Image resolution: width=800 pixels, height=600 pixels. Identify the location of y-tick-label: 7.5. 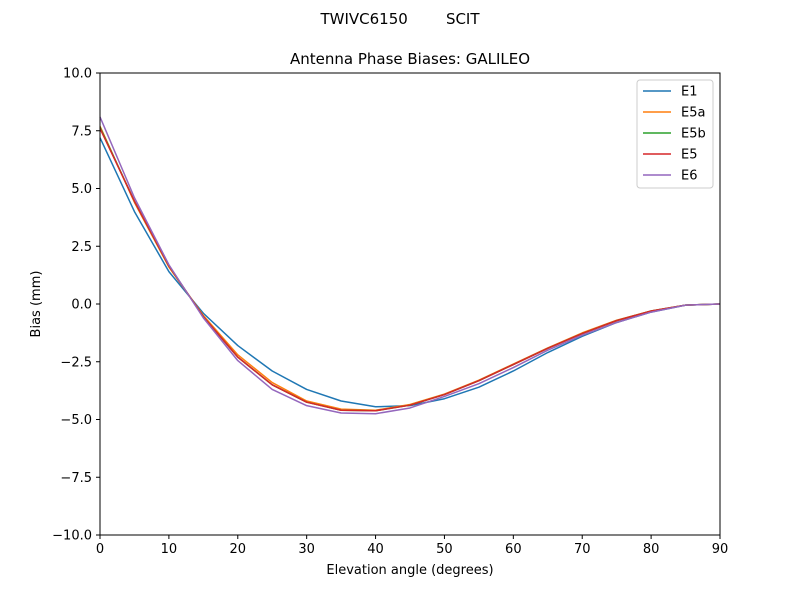
(81, 131).